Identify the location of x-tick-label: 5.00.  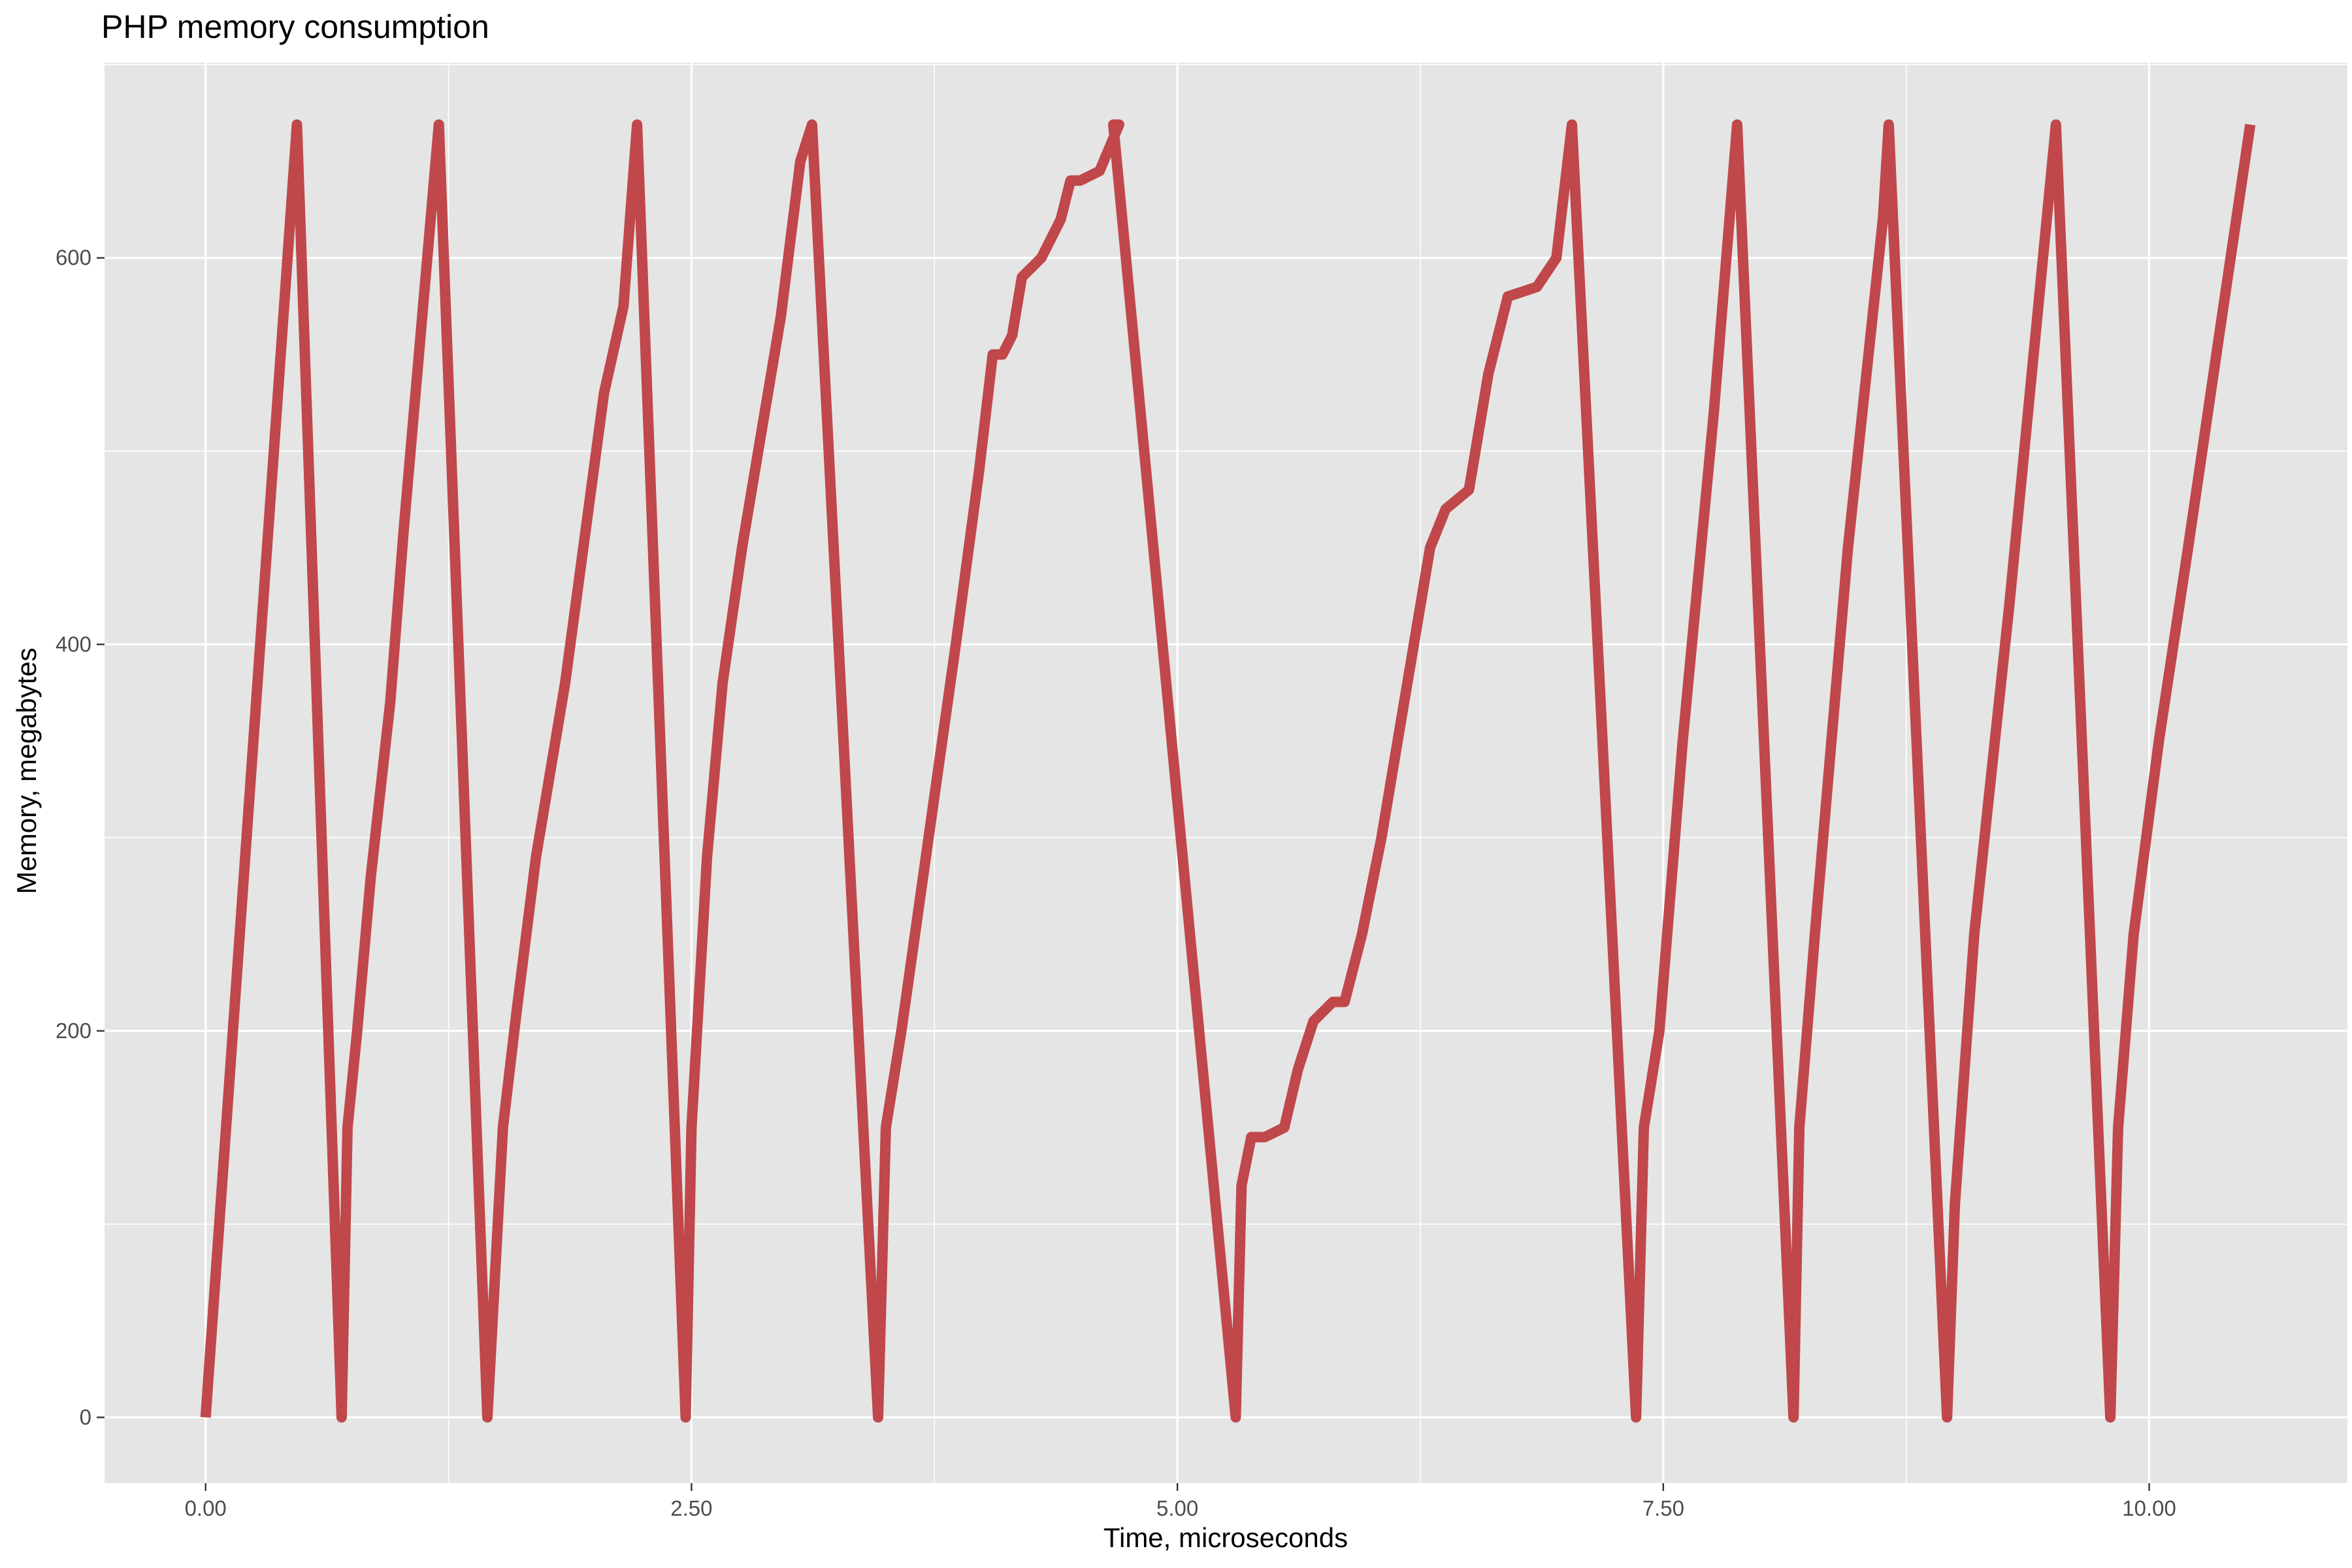
(1177, 1508).